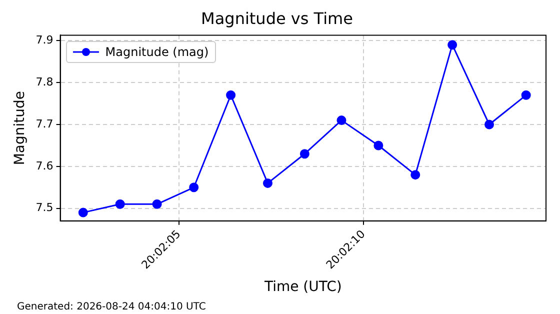  Describe the element at coordinates (20, 128) in the screenshot. I see `y-axis-title: Magnitude` at that location.